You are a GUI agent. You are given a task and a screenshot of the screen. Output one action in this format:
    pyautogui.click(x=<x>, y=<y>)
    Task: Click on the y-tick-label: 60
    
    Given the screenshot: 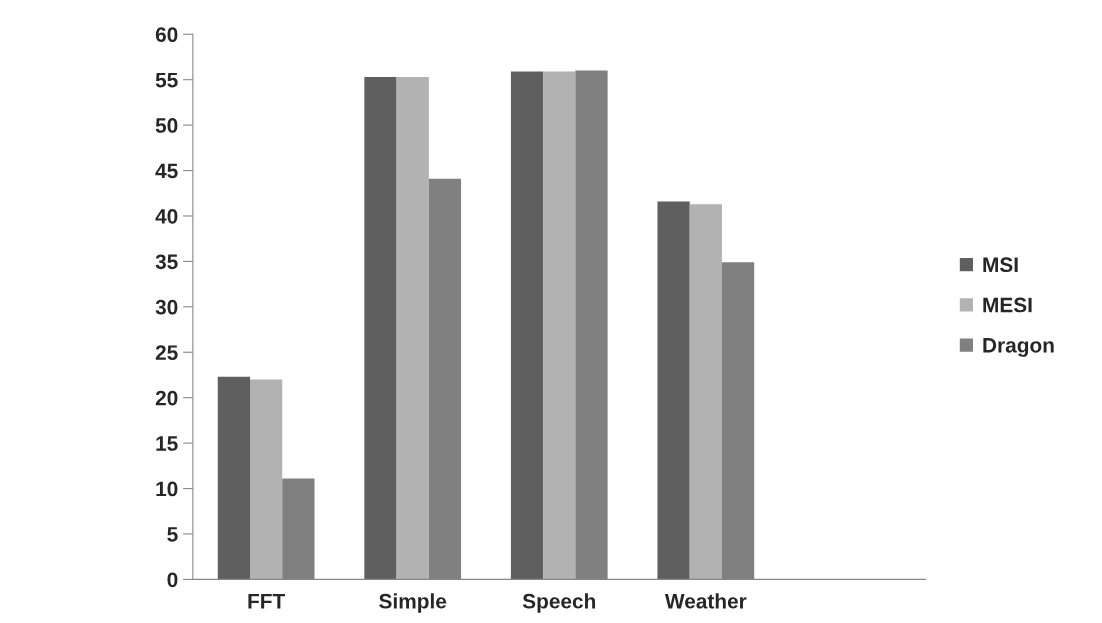 What is the action you would take?
    pyautogui.click(x=166, y=35)
    